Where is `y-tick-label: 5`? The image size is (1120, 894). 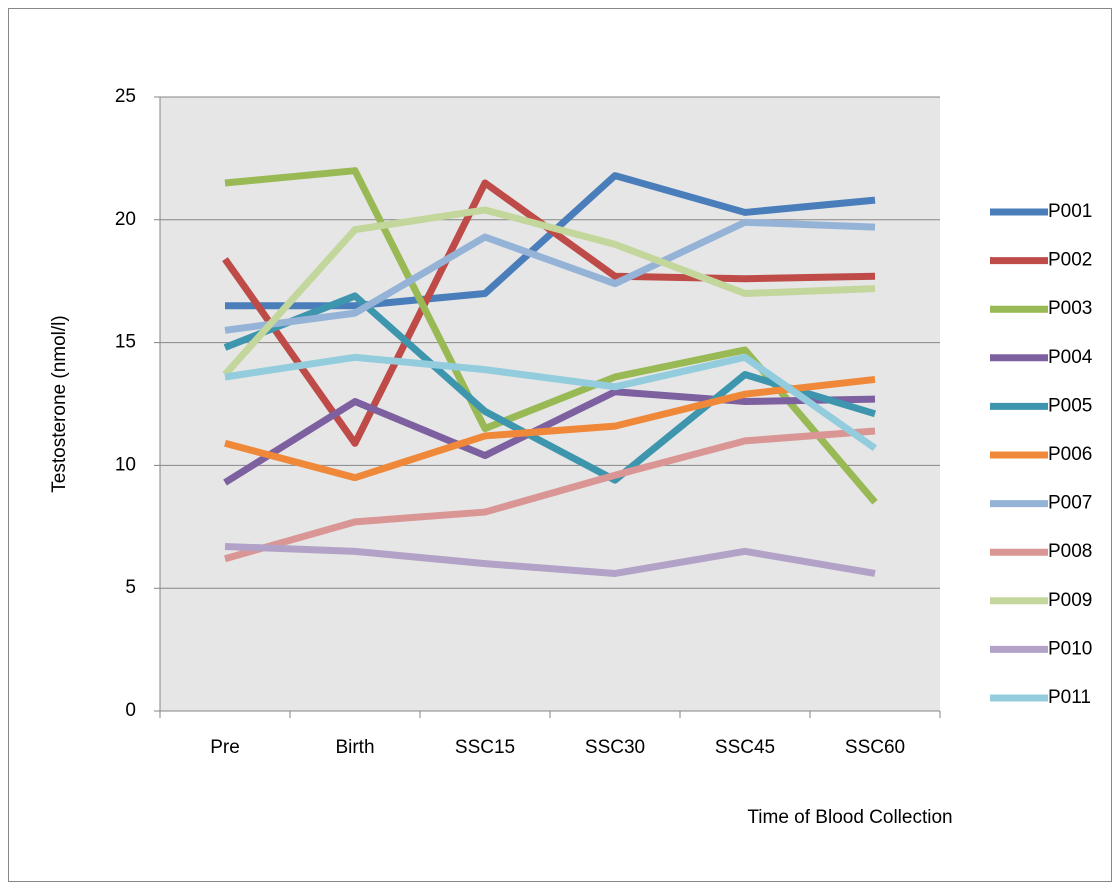
y-tick-label: 5 is located at coordinates (130, 587).